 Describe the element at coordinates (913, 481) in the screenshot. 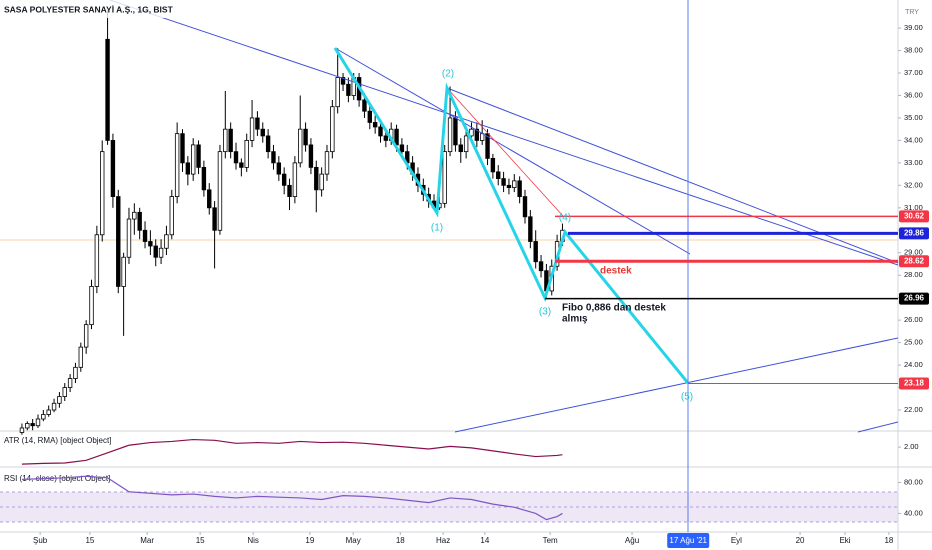

I see `y-tick-label: 80.00` at that location.